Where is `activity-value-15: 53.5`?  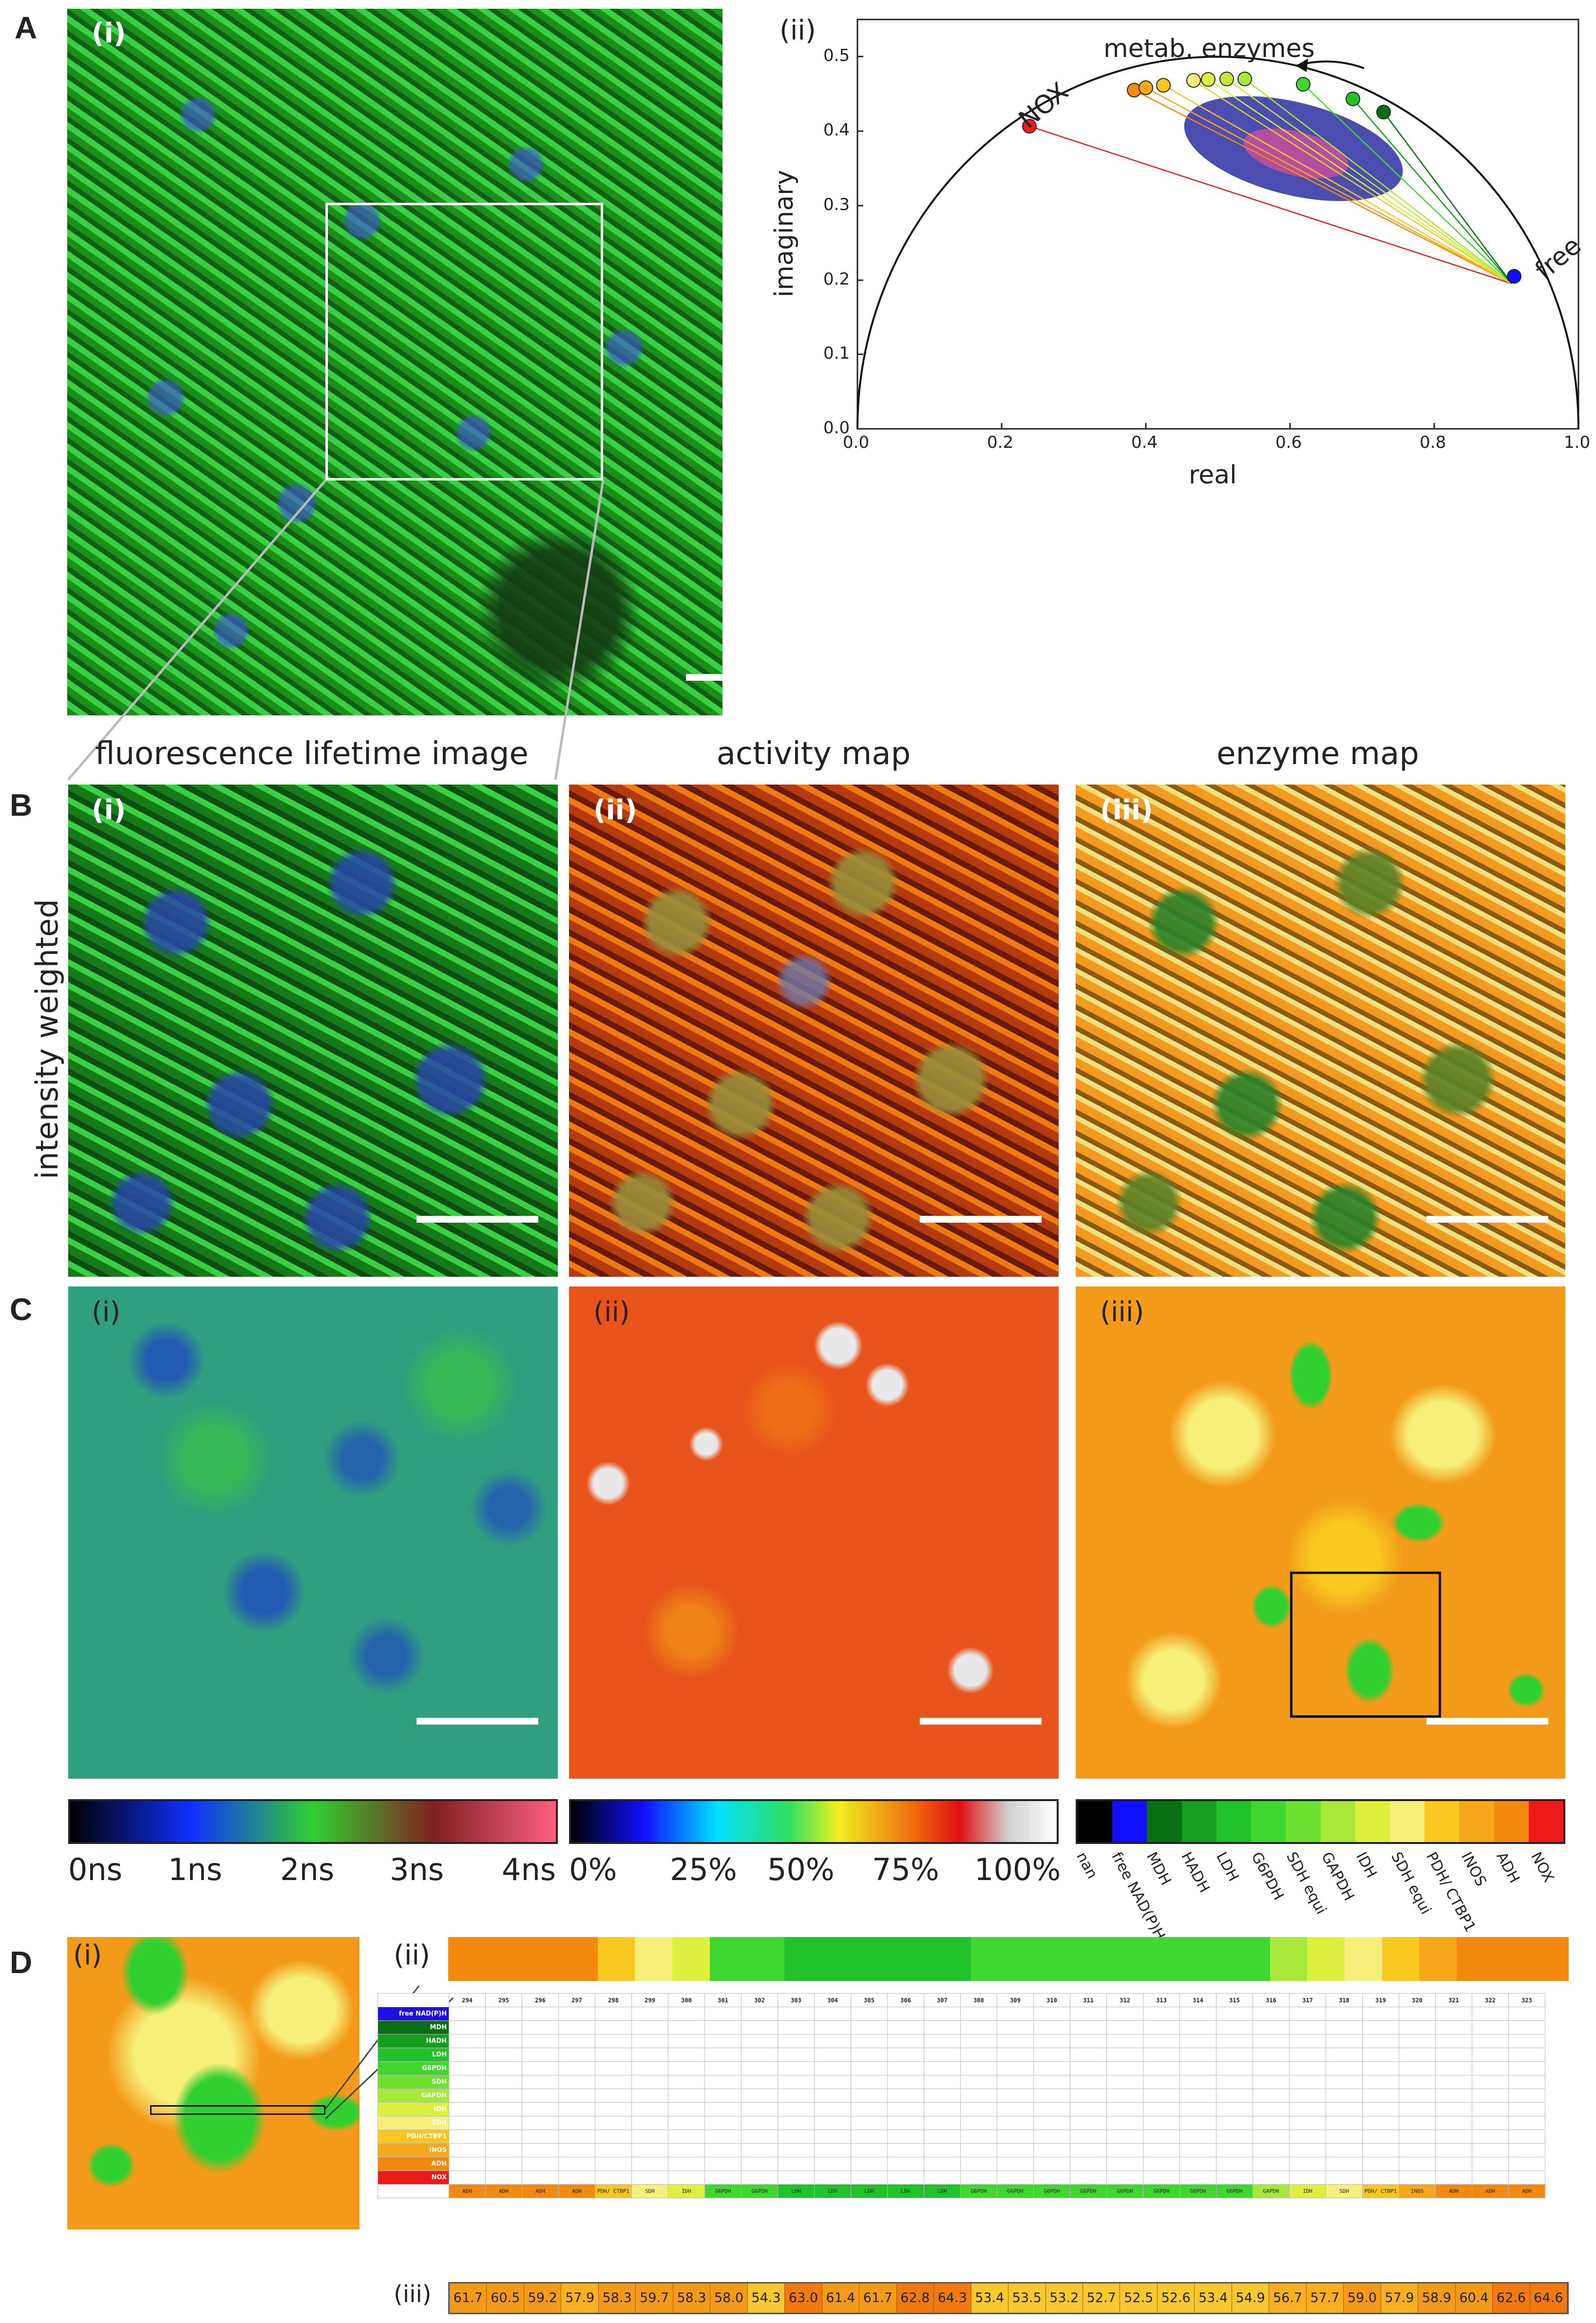
activity-value-15: 53.5 is located at coordinates (1027, 2298).